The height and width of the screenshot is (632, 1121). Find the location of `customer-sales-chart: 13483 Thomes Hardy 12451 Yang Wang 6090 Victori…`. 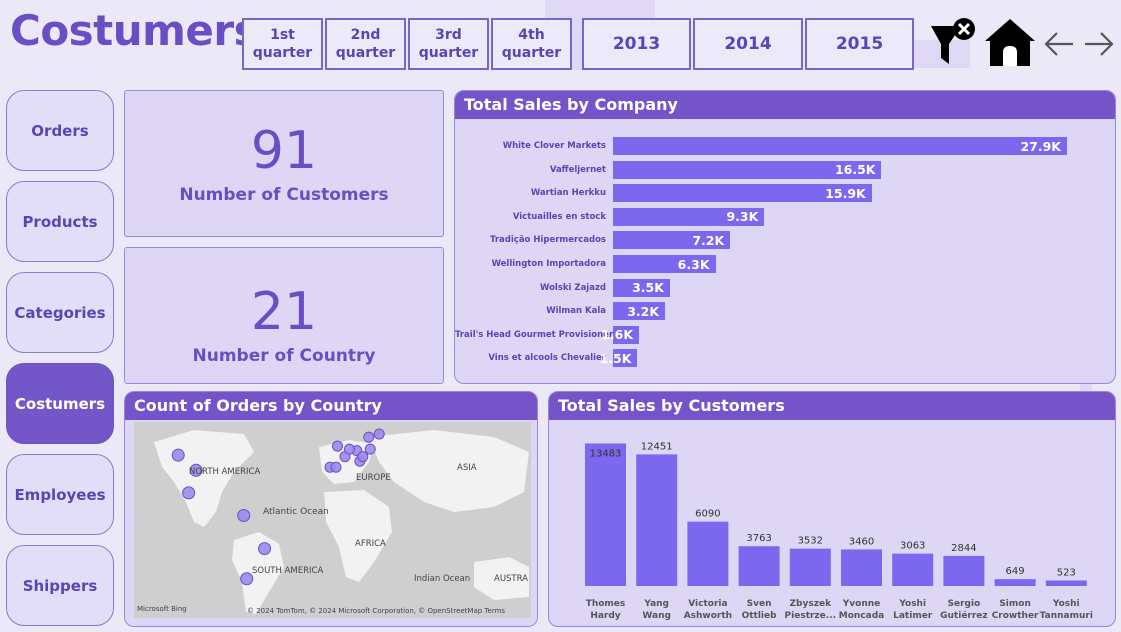

customer-sales-chart: 13483 Thomes Hardy 12451 Yang Wang 6090 Victori… is located at coordinates (839, 531).